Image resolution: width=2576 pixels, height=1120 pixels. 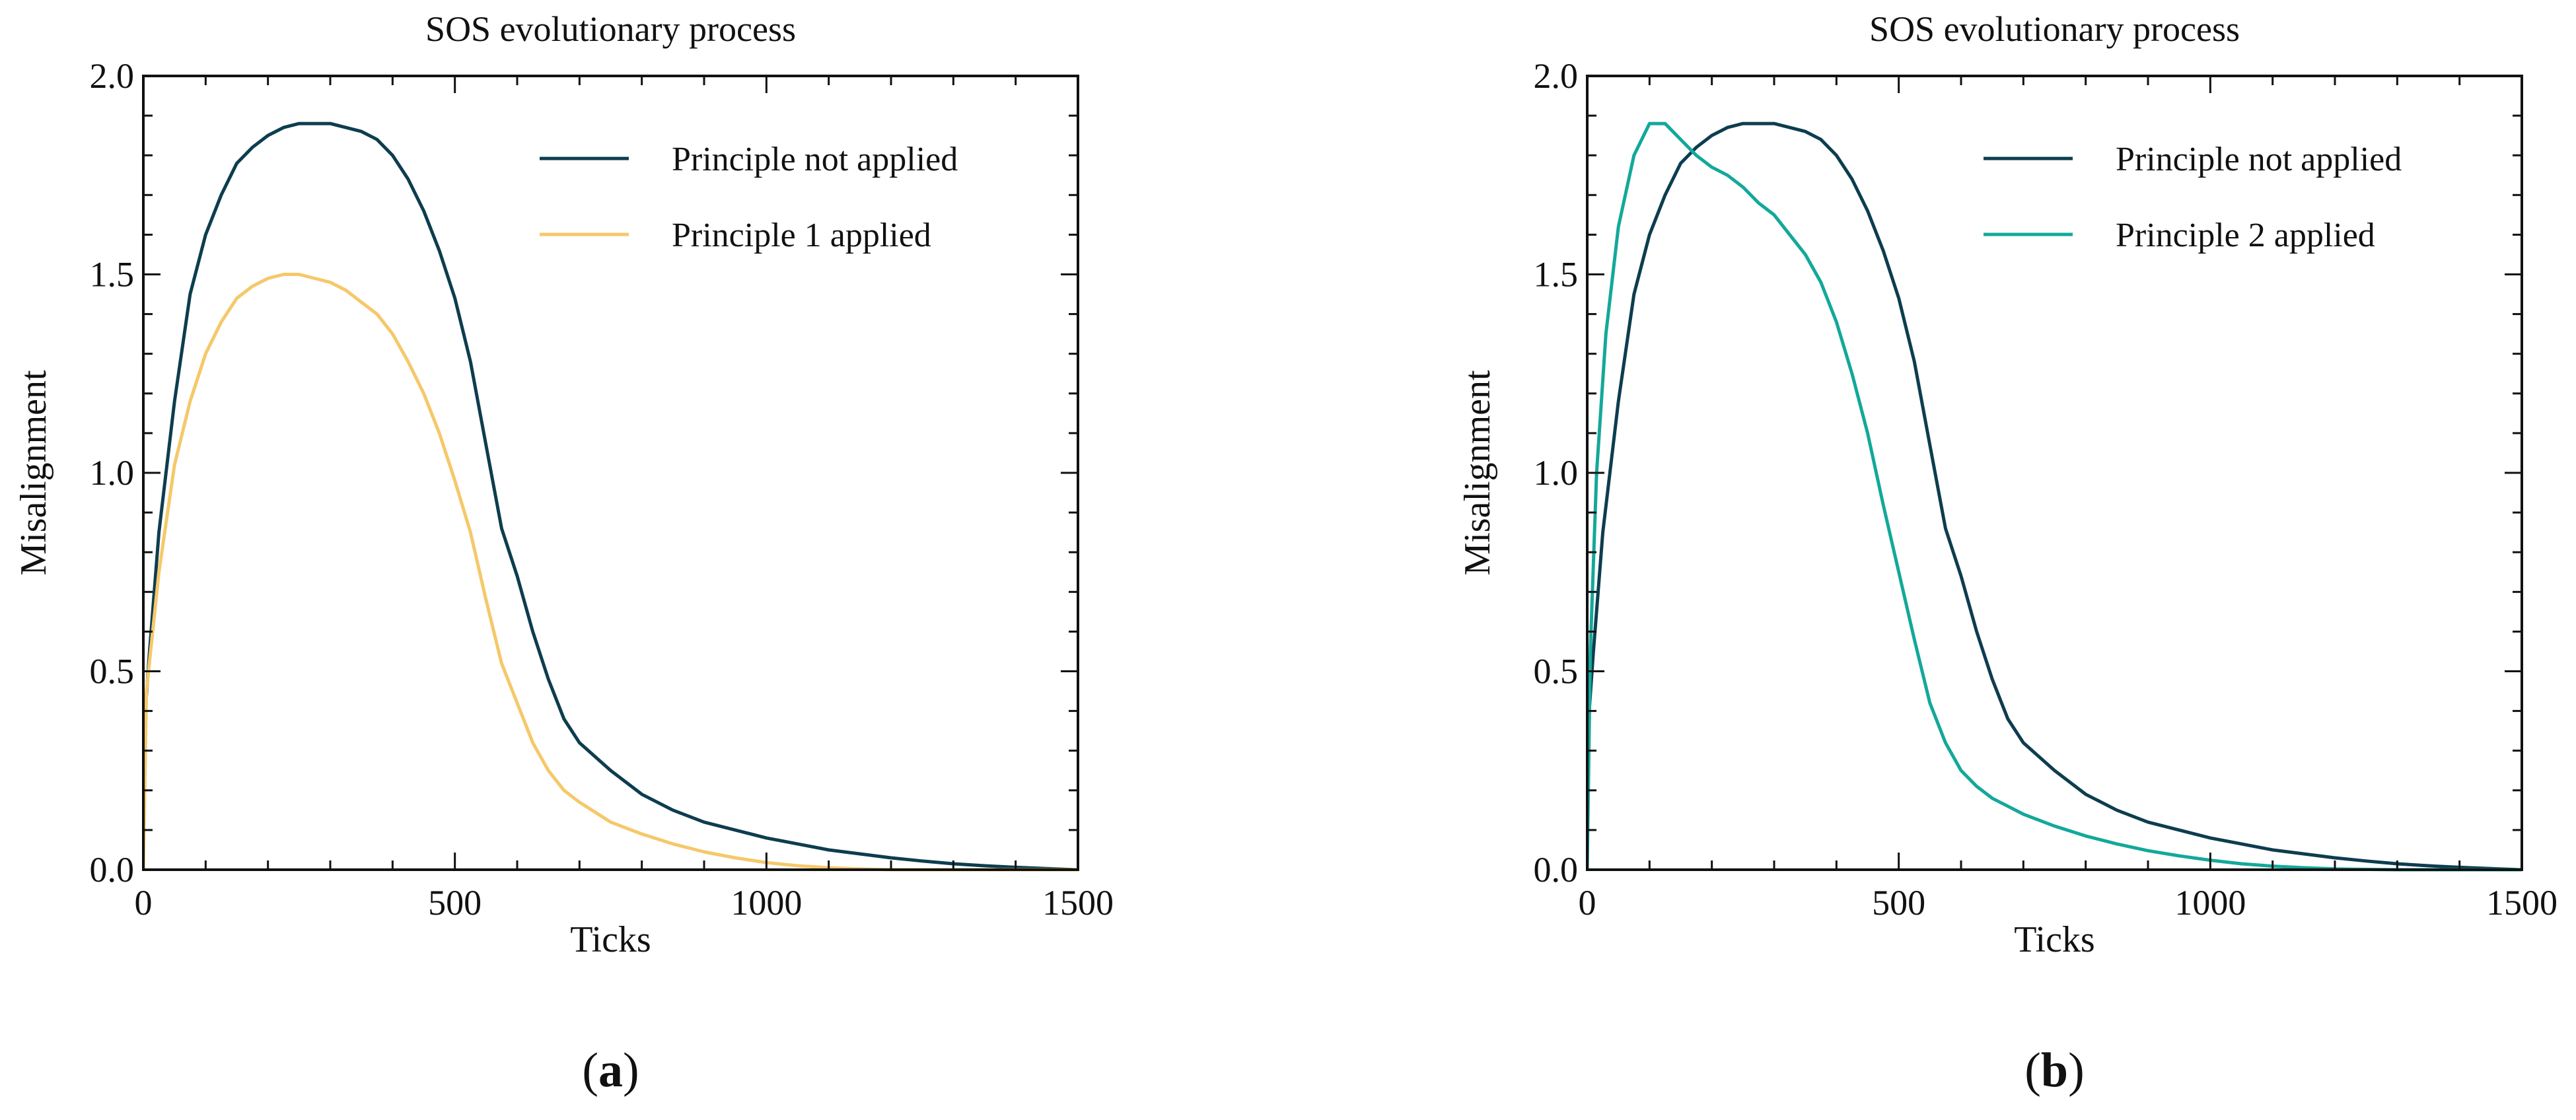 I want to click on panel-label: (a), so click(x=611, y=1070).